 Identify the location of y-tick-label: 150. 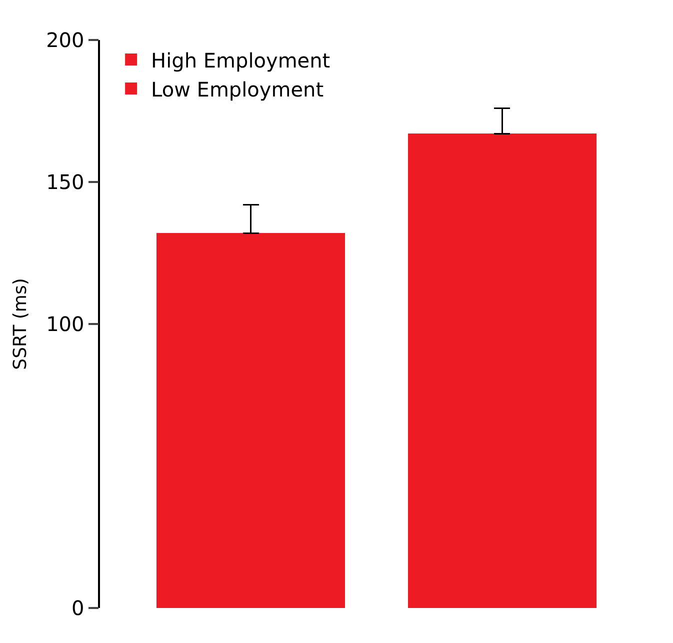
(65, 182).